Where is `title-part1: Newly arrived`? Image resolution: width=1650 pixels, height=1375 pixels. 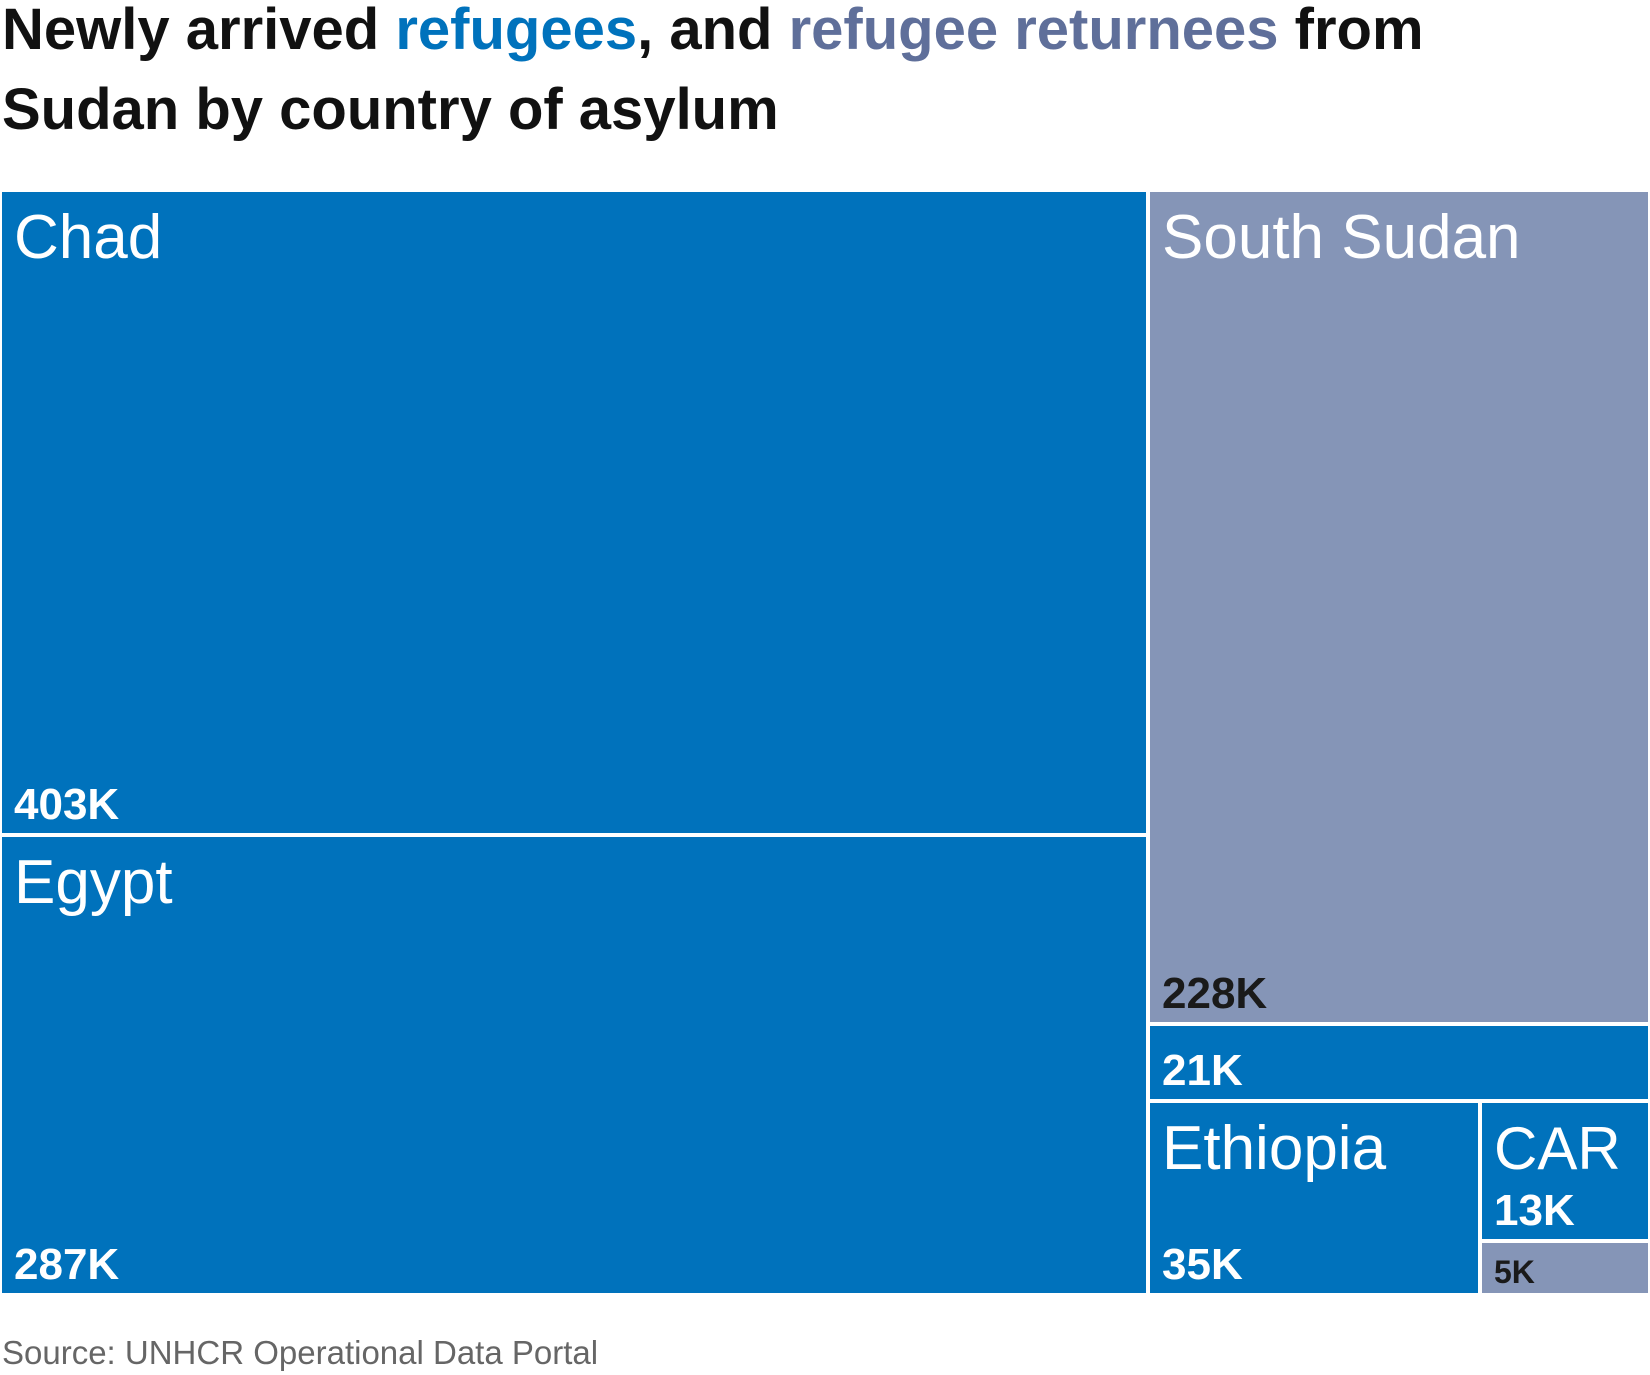 title-part1: Newly arrived is located at coordinates (199, 31).